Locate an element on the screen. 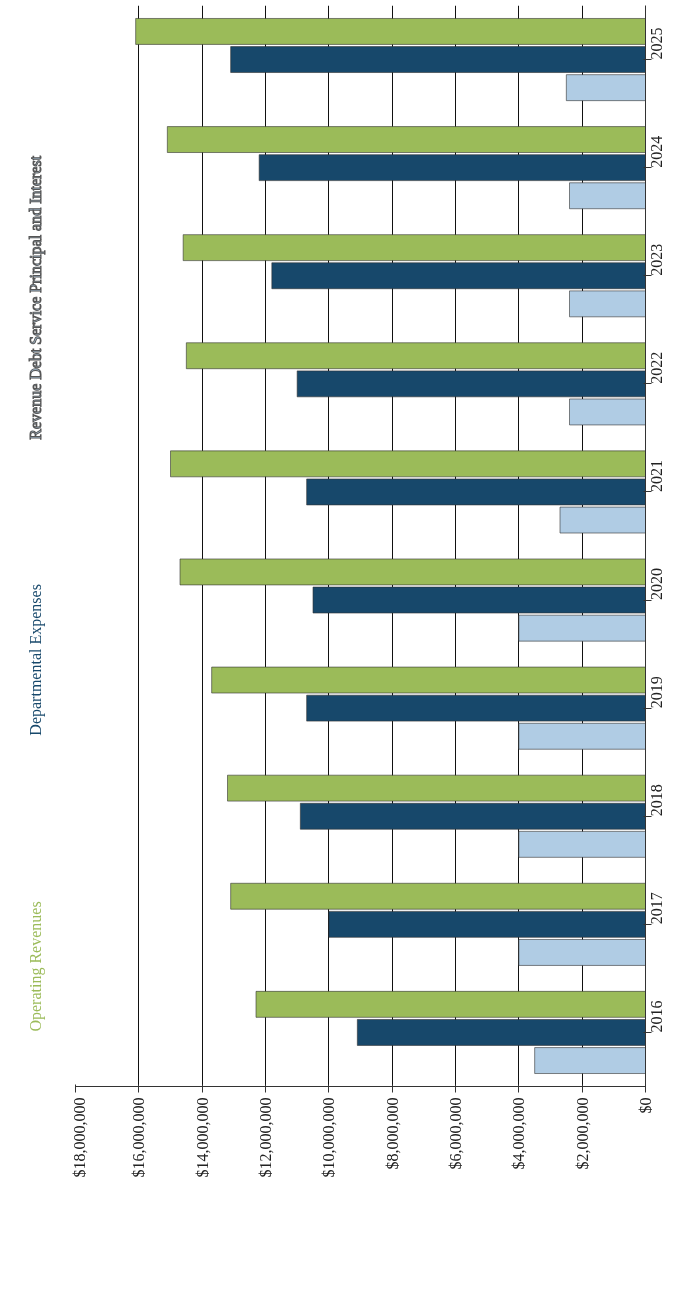 The width and height of the screenshot is (699, 1298). y-tick-label: 2019 is located at coordinates (656, 692).